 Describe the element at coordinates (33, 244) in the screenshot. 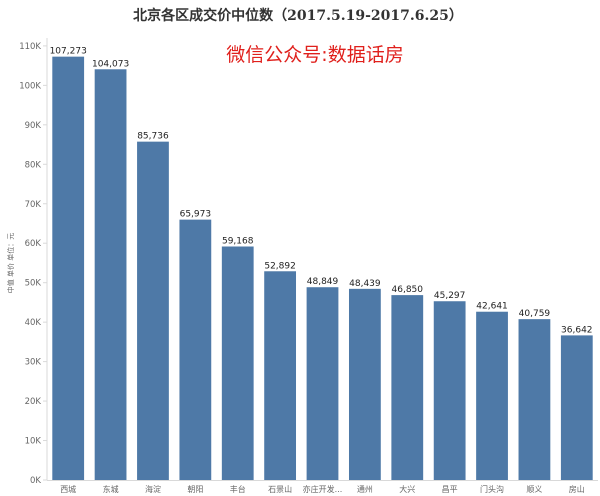

I see `y-tick-label: 60K` at that location.